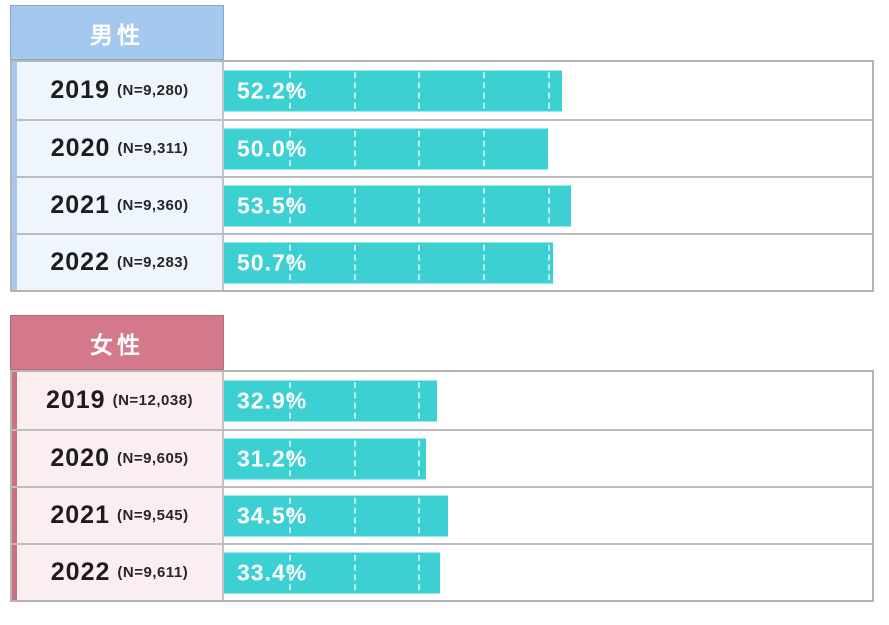 This screenshot has height=625, width=889. What do you see at coordinates (120, 148) in the screenshot?
I see `row-label-cell: 2020 (N=9,311)` at bounding box center [120, 148].